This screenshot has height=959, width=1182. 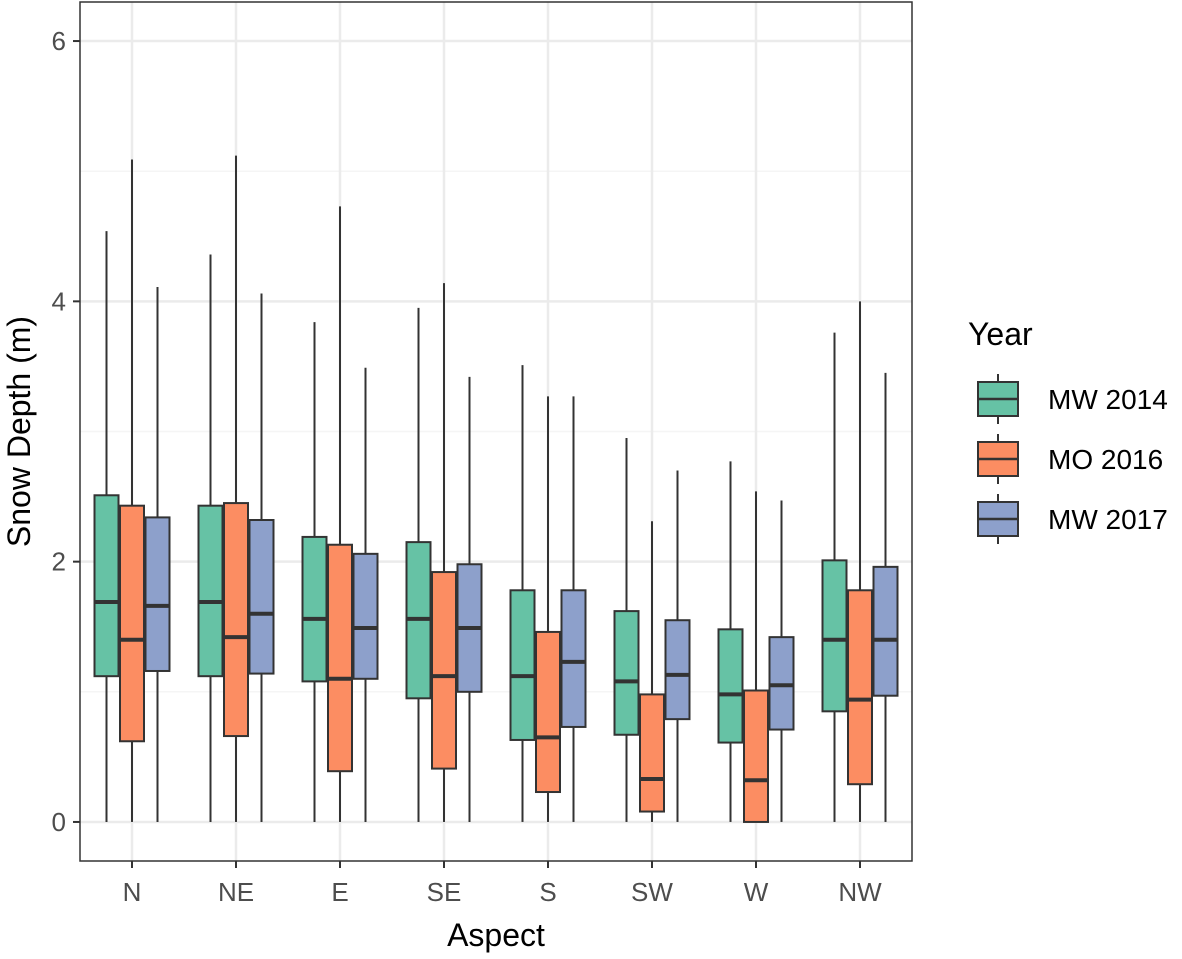 I want to click on x-tick-label: E, so click(x=339, y=892).